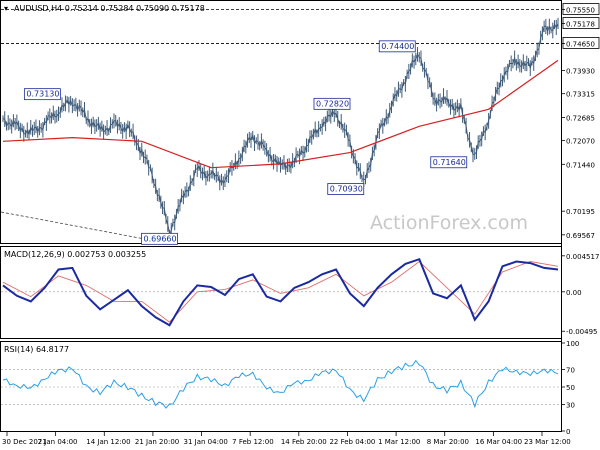  I want to click on macd-signal-line, so click(280, 291).